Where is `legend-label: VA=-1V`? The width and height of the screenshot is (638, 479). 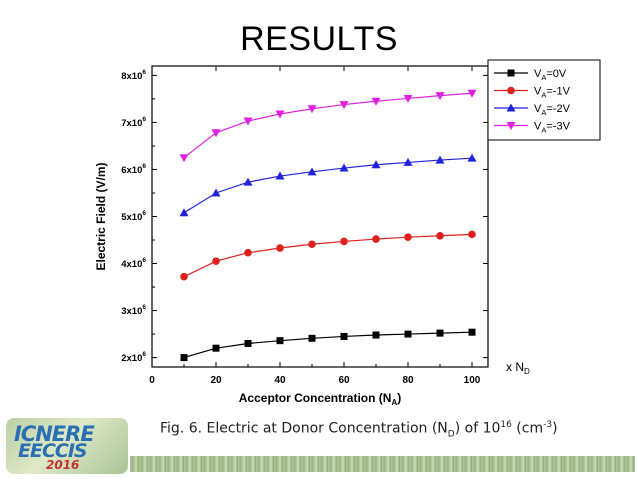
legend-label: VA=-1V is located at coordinates (552, 93).